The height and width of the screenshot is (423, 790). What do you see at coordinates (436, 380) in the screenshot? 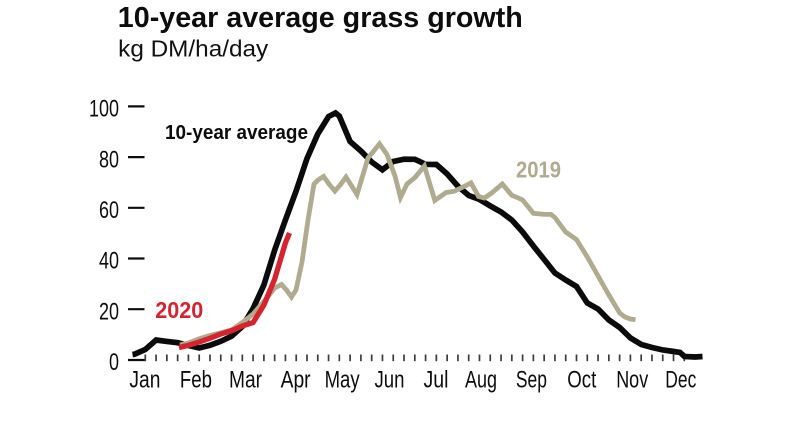
I see `svg-text: Jul` at bounding box center [436, 380].